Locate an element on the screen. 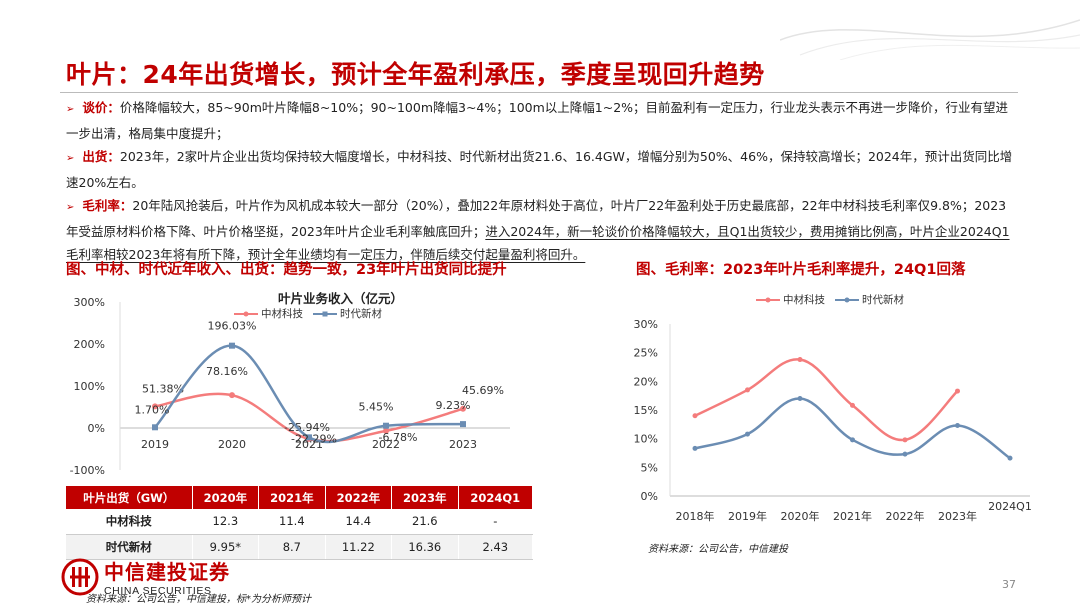 This screenshot has height=608, width=1080. table-row-header: 中材科技 is located at coordinates (129, 522).